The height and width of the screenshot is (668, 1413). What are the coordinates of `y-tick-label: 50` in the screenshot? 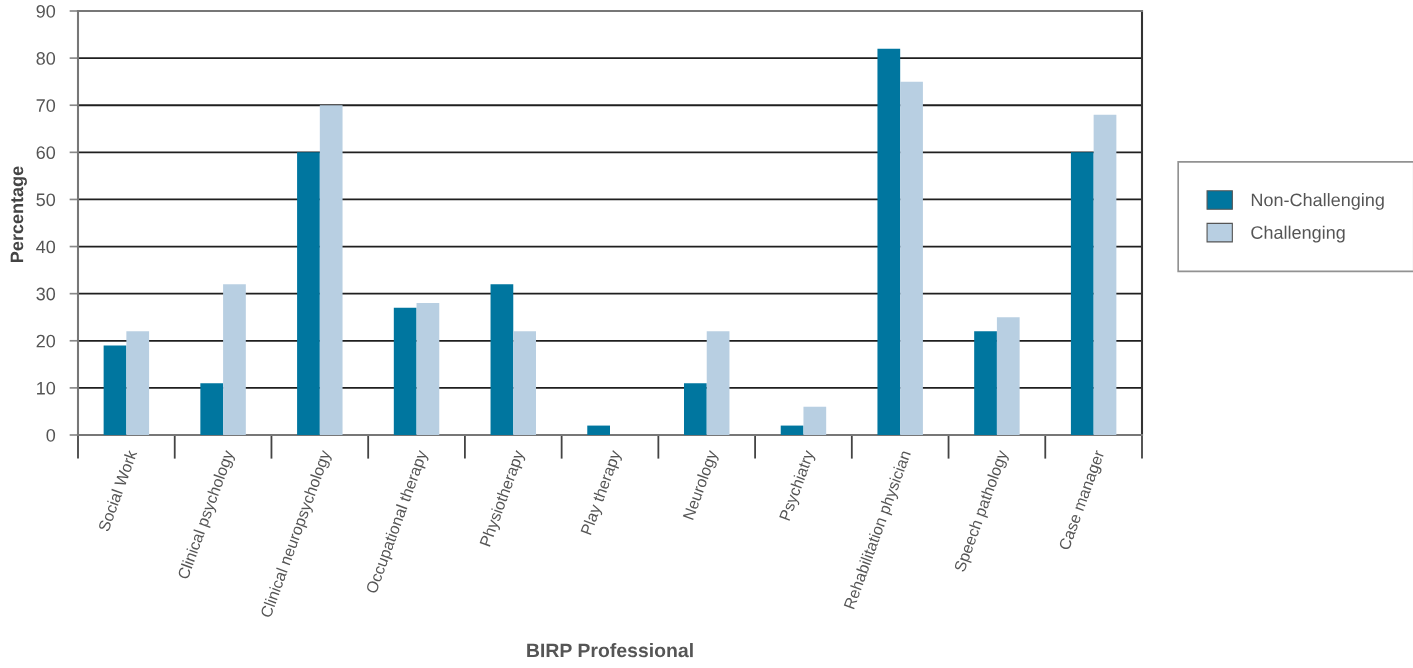 It's located at (46, 200).